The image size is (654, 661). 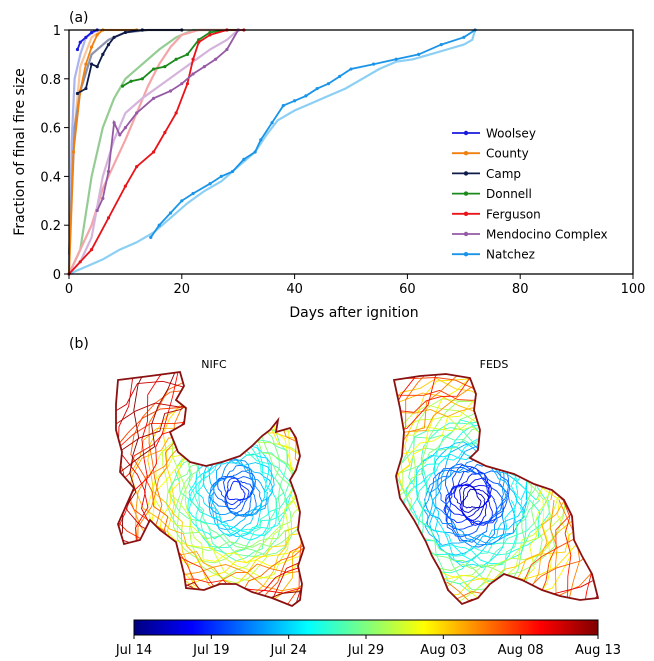 What do you see at coordinates (503, 174) in the screenshot?
I see `legend-label: Camp` at bounding box center [503, 174].